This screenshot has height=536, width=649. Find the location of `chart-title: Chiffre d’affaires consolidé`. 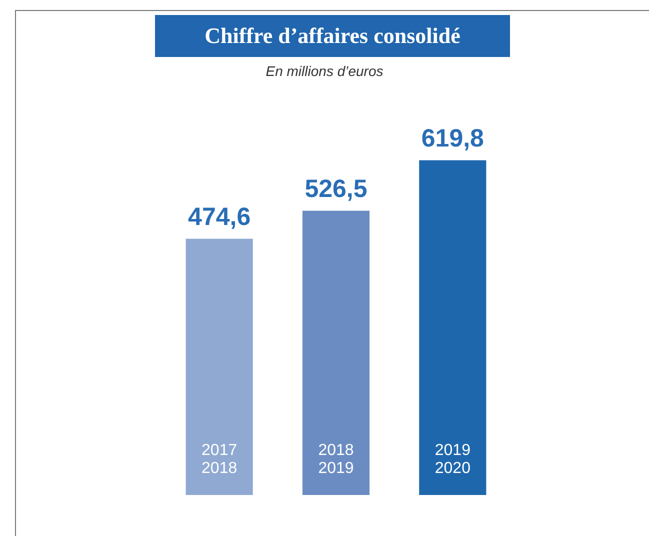

chart-title: Chiffre d’affaires consolidé is located at coordinates (332, 36).